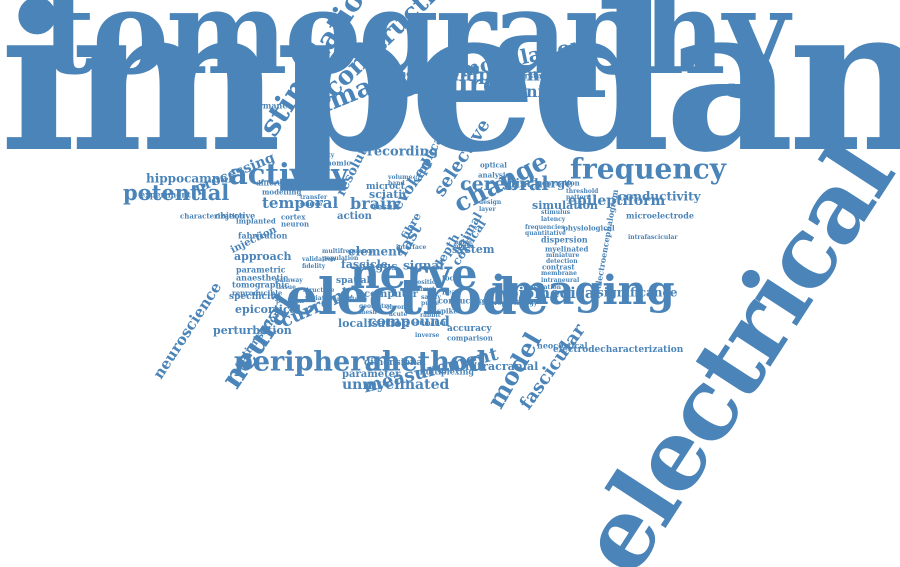 Image resolution: width=900 pixels, height=567 pixels. Describe the element at coordinates (582, 192) in the screenshot. I see `word-threshold: threshold` at that location.